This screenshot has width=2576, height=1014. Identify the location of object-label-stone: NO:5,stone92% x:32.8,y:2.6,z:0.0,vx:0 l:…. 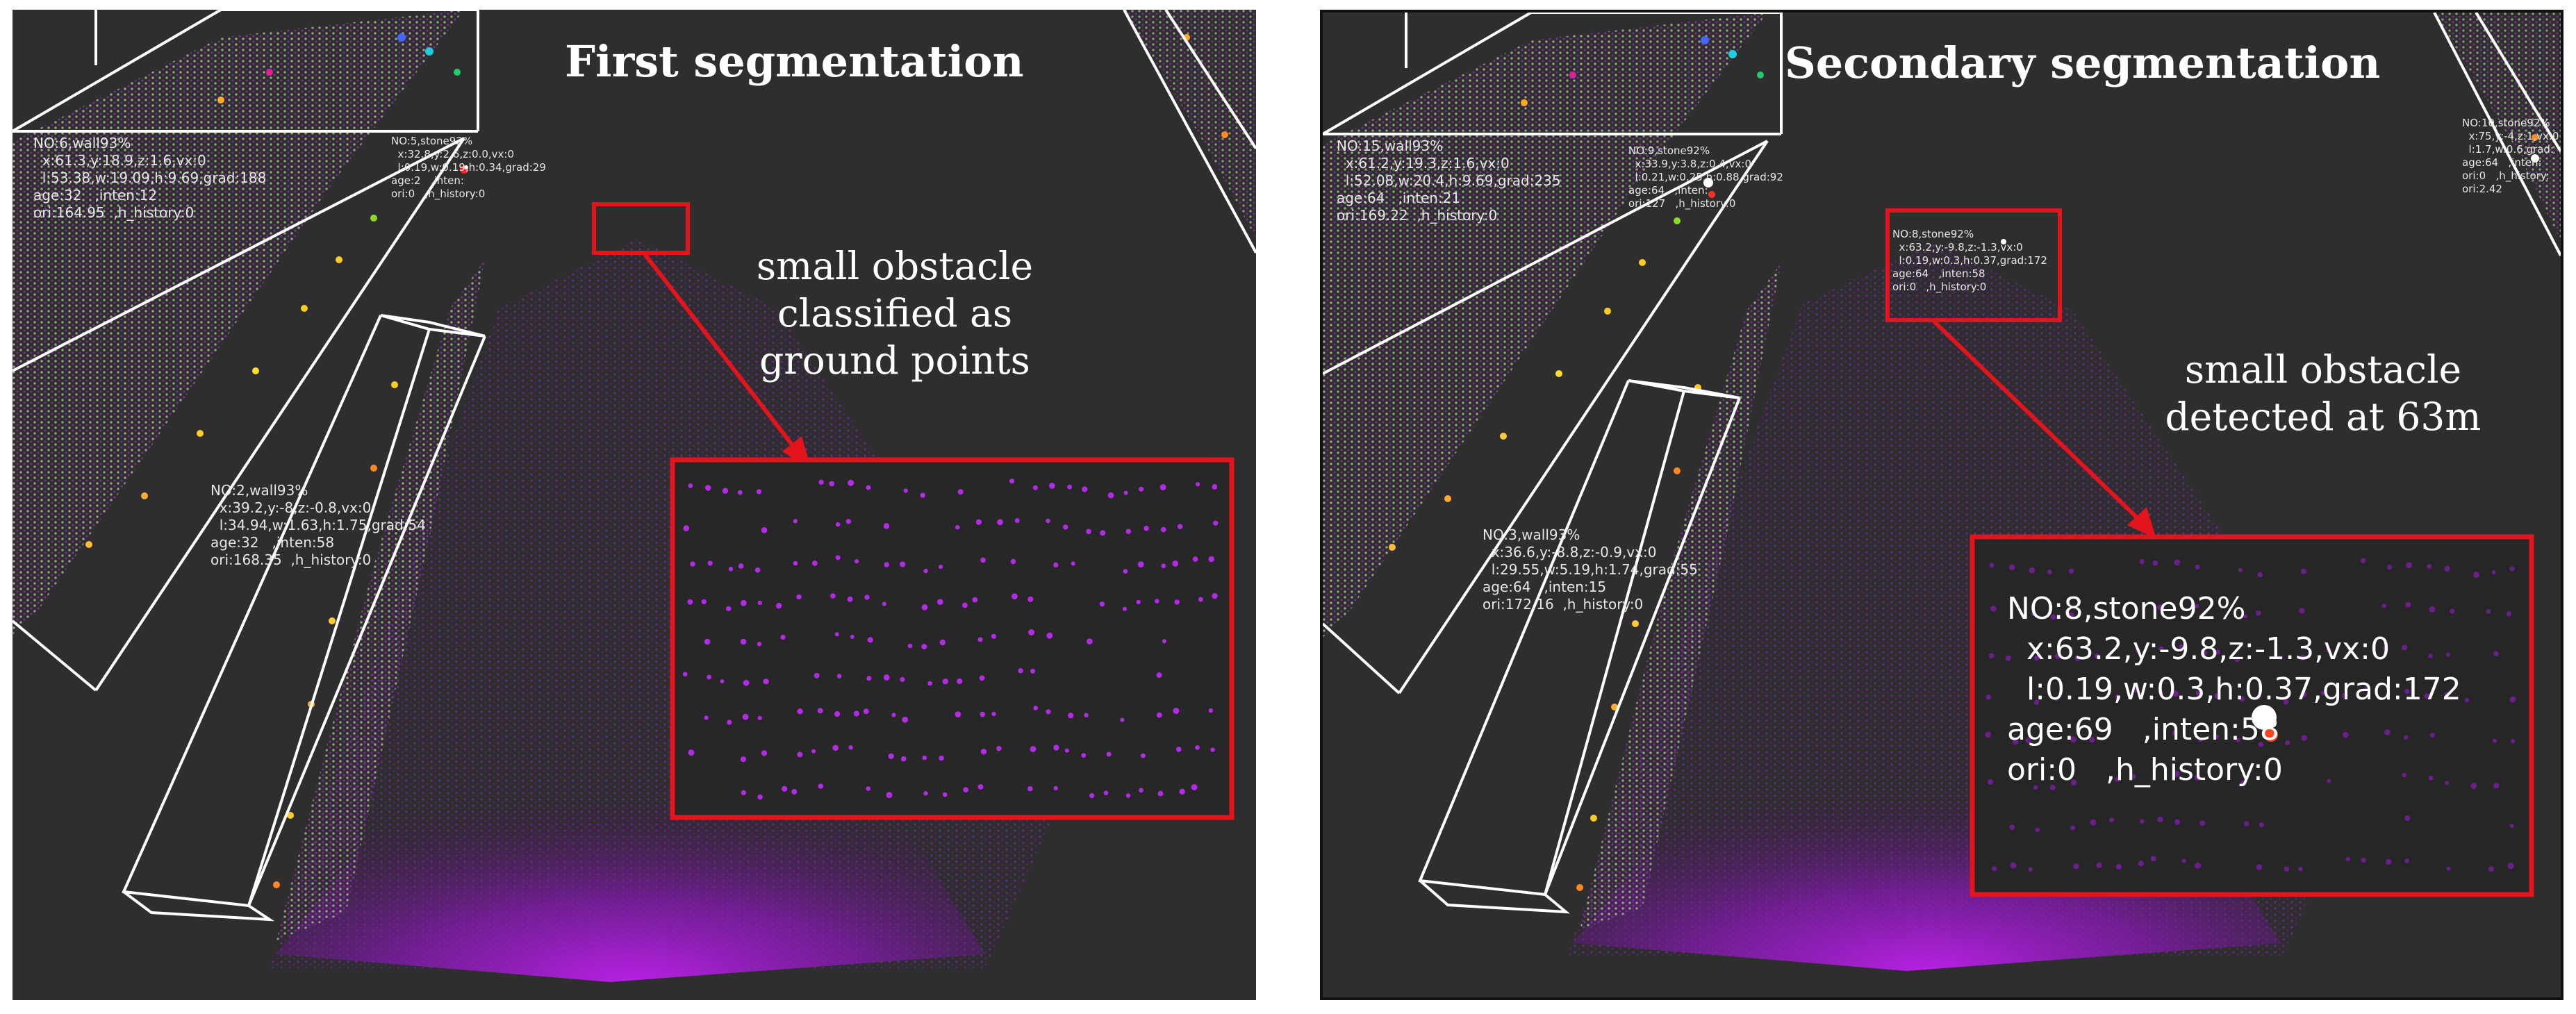
(469, 168).